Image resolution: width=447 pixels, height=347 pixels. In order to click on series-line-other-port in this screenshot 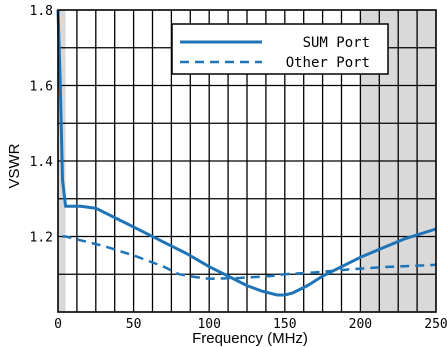, I will do `click(249, 258)`.